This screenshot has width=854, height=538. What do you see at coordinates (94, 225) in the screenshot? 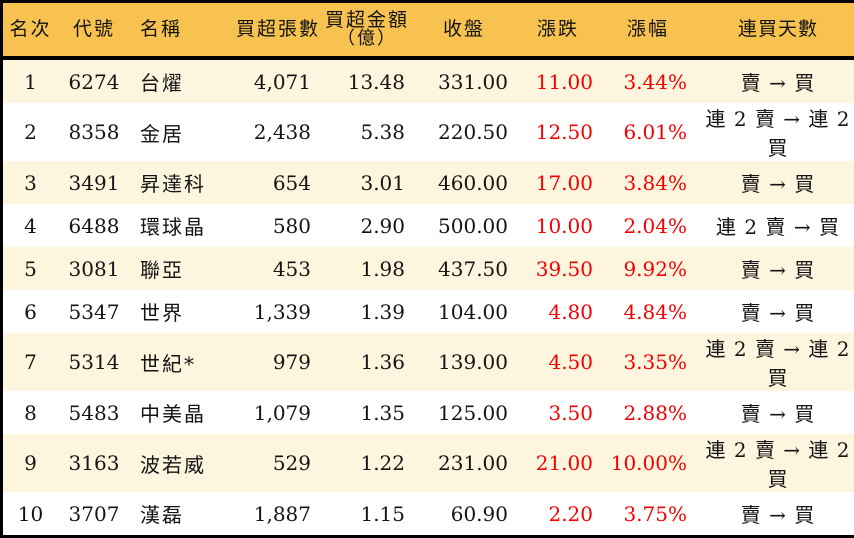
I see `cell-code: 6488` at bounding box center [94, 225].